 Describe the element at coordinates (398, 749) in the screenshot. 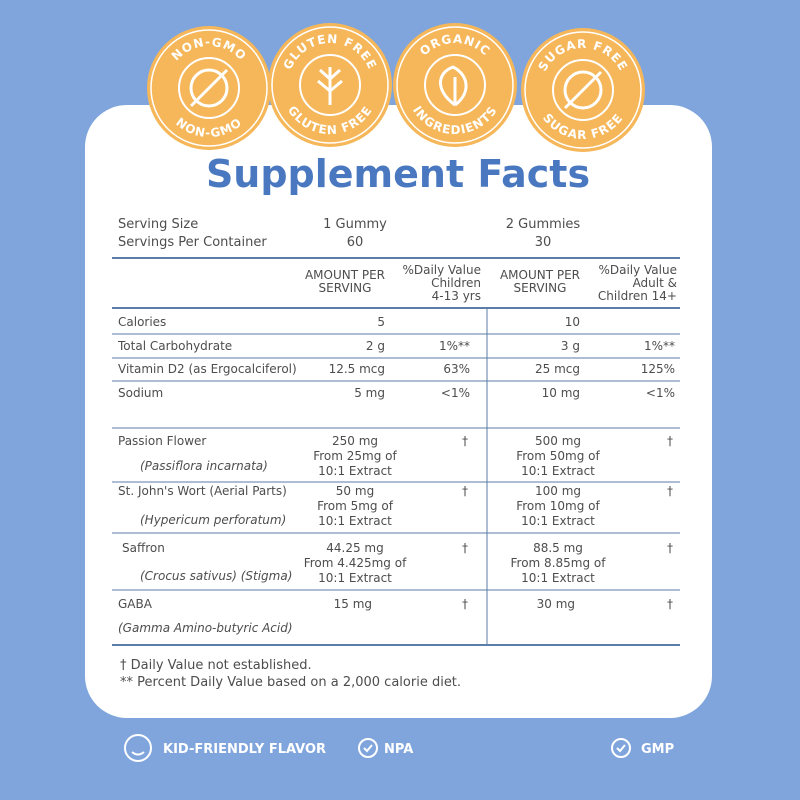

I see `text: NPA` at that location.